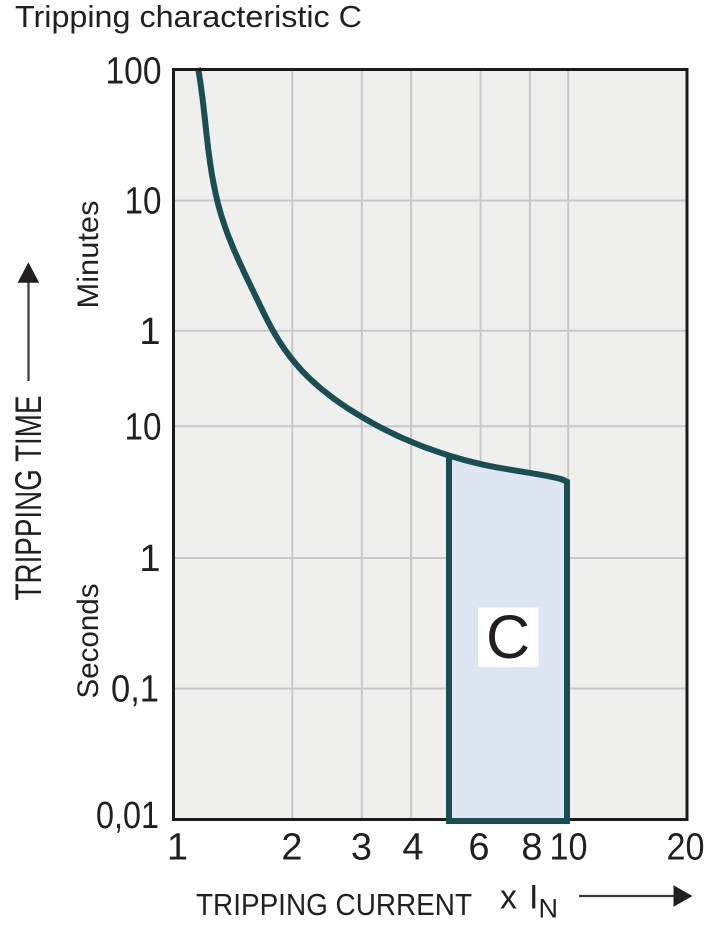  Describe the element at coordinates (334, 905) in the screenshot. I see `svg-text: TRIPPING CURRENT` at that location.